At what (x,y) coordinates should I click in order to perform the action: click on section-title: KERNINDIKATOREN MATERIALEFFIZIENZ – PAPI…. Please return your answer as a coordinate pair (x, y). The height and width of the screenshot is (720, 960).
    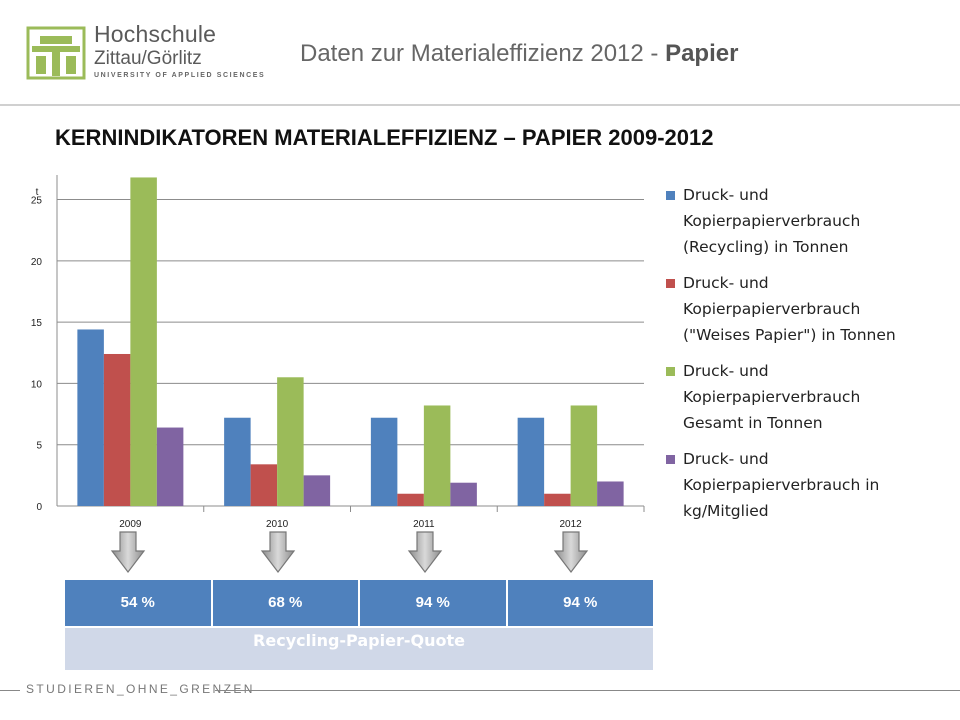
    Looking at the image, I should click on (384, 137).